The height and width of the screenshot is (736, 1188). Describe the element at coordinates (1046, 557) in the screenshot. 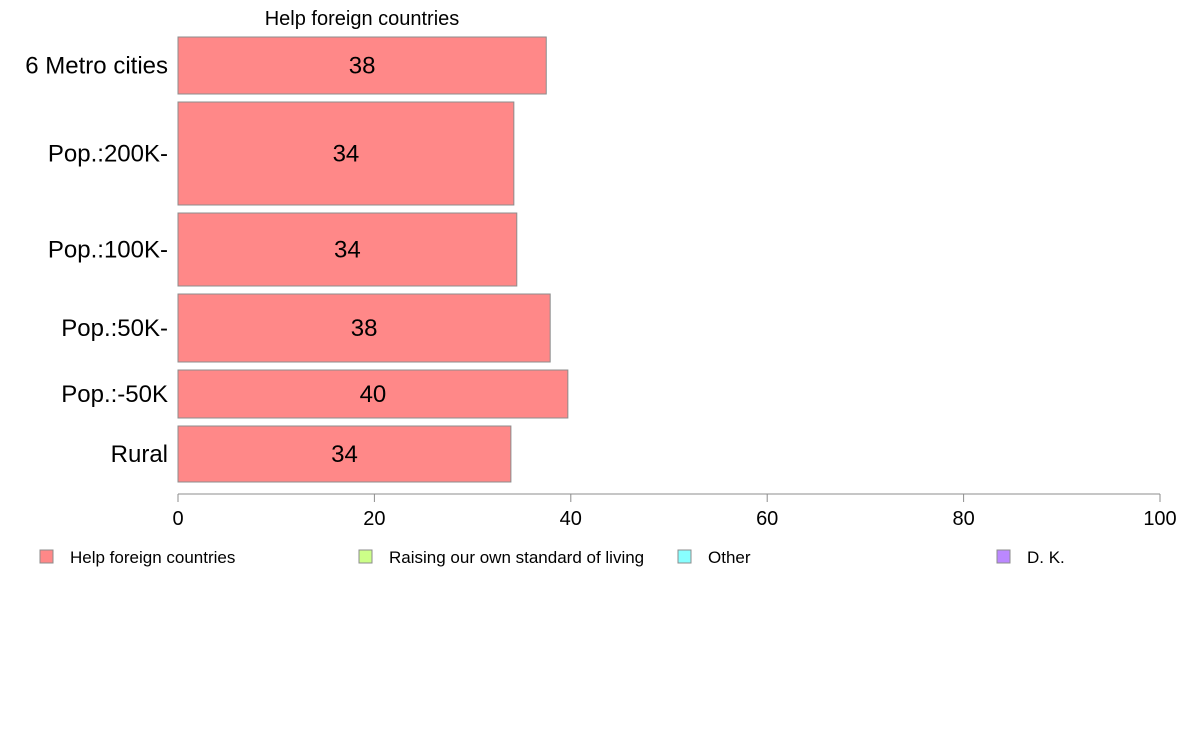

I see `legend-label: D. K.` at that location.